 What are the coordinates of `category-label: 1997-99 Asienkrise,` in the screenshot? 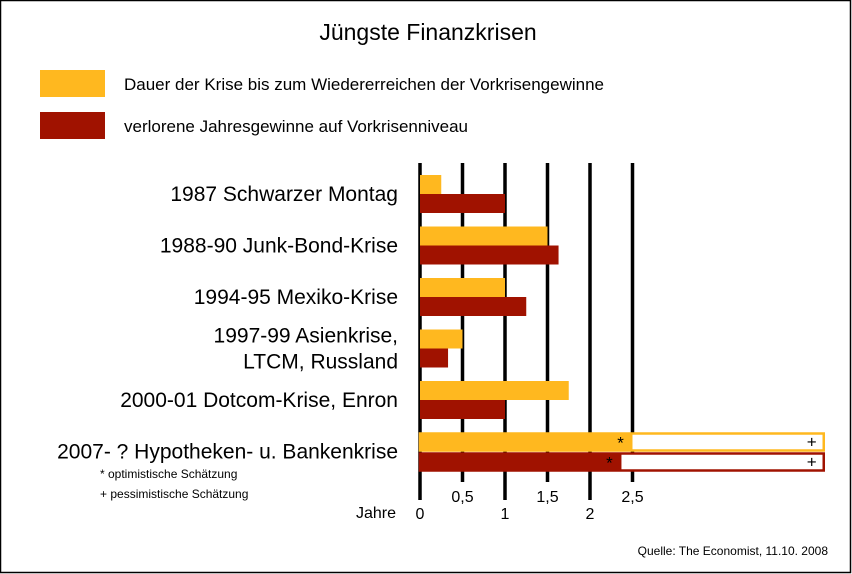 It's located at (306, 336).